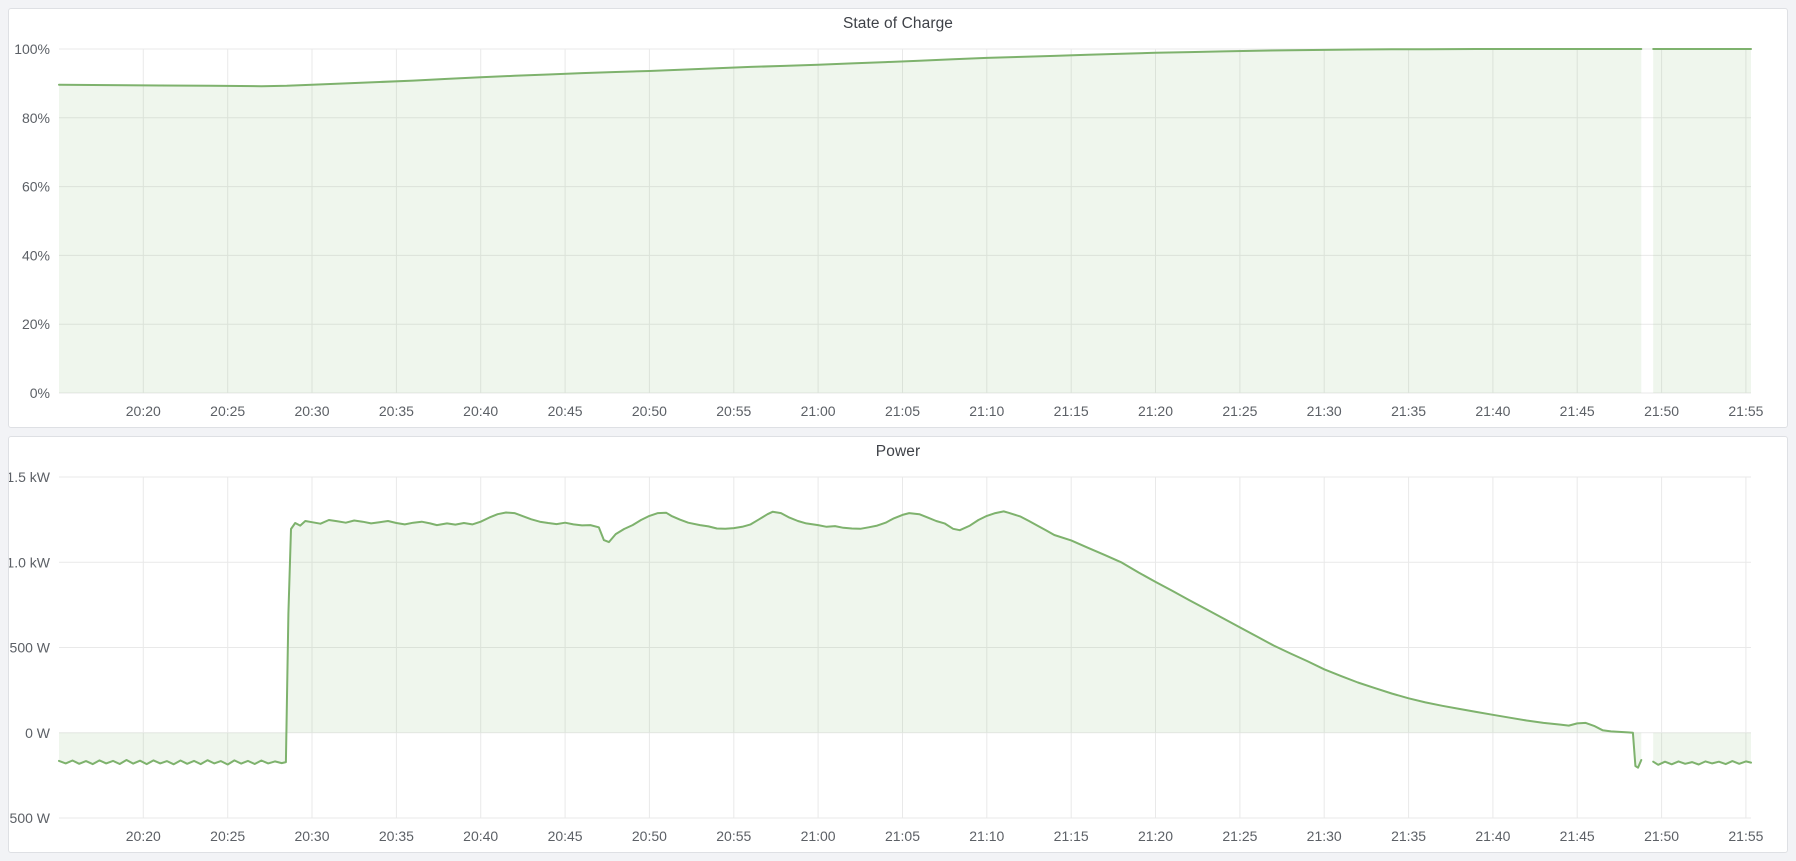 The width and height of the screenshot is (1796, 861). I want to click on y-tick-label: 0%, so click(40, 393).